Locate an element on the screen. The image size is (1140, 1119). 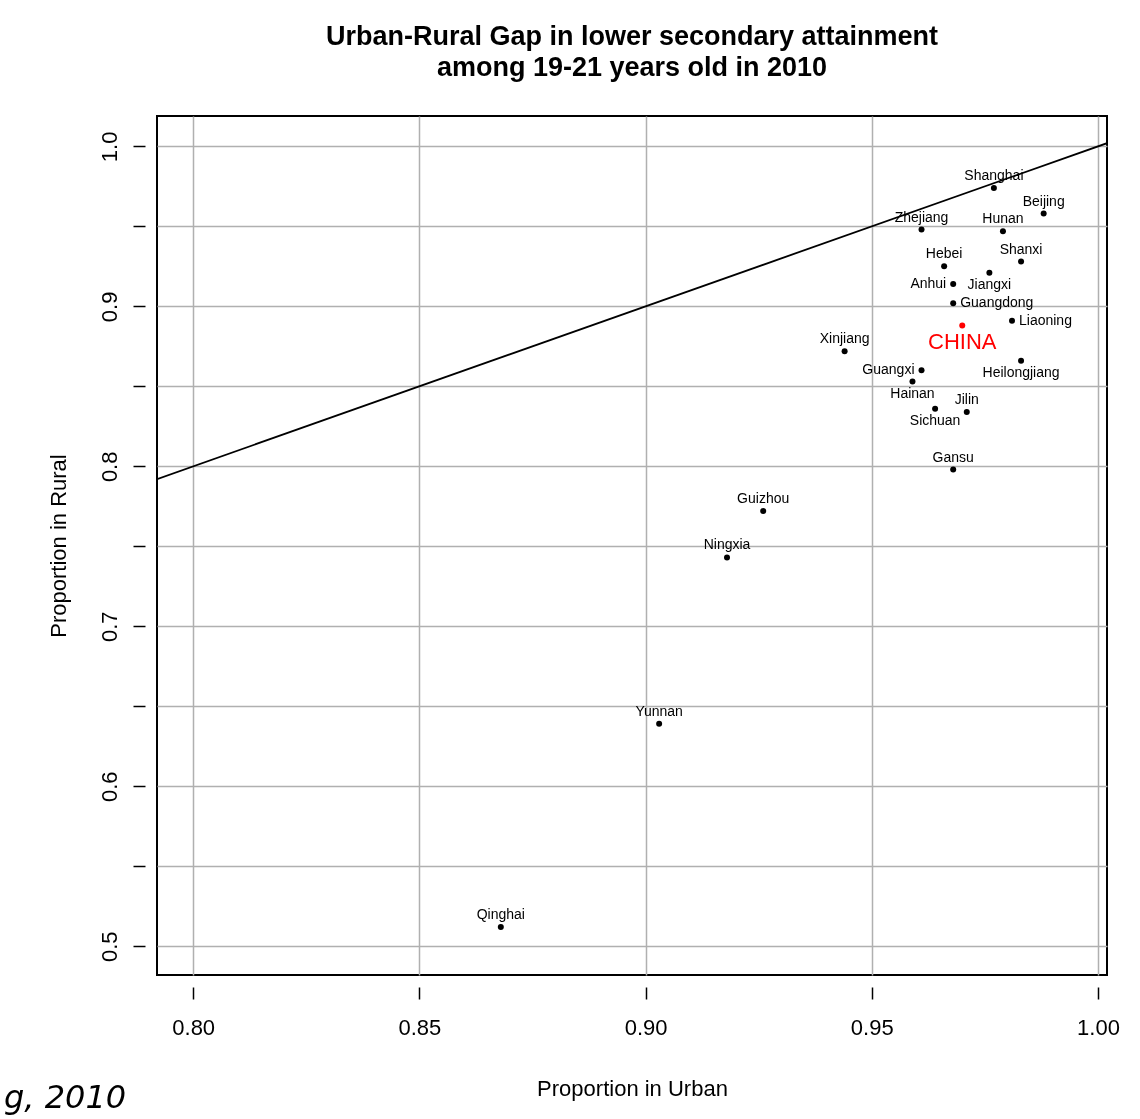
data-label: Liaoning is located at coordinates (1045, 319).